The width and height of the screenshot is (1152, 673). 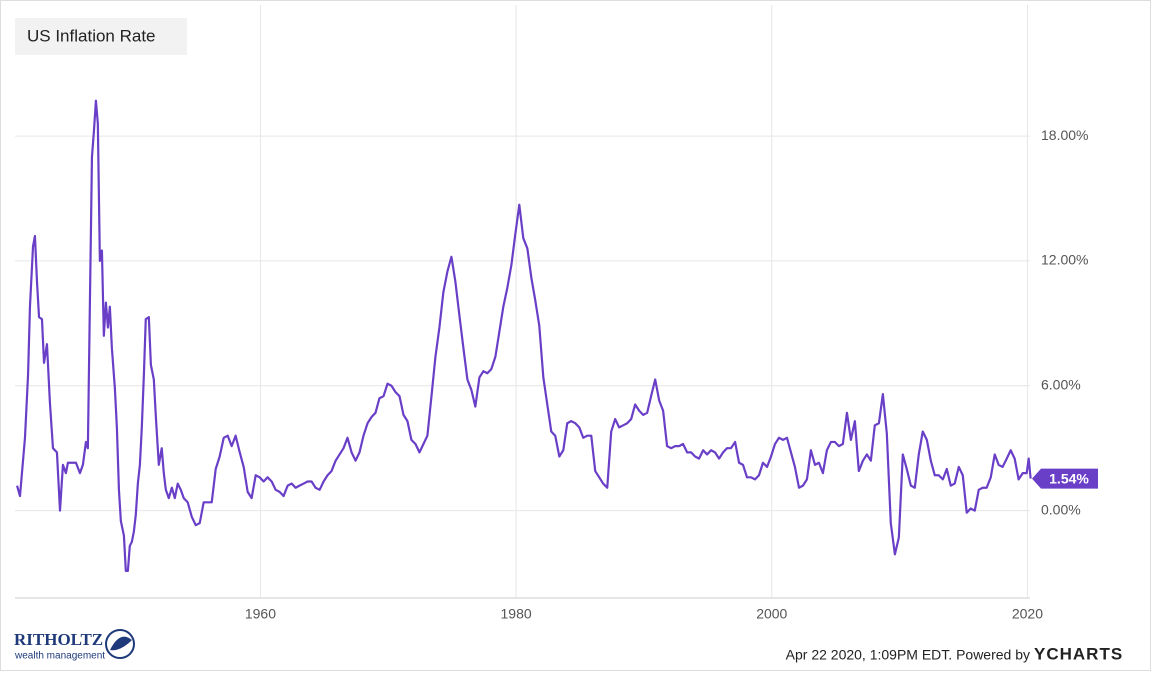 I want to click on logo-ring, so click(x=120, y=644).